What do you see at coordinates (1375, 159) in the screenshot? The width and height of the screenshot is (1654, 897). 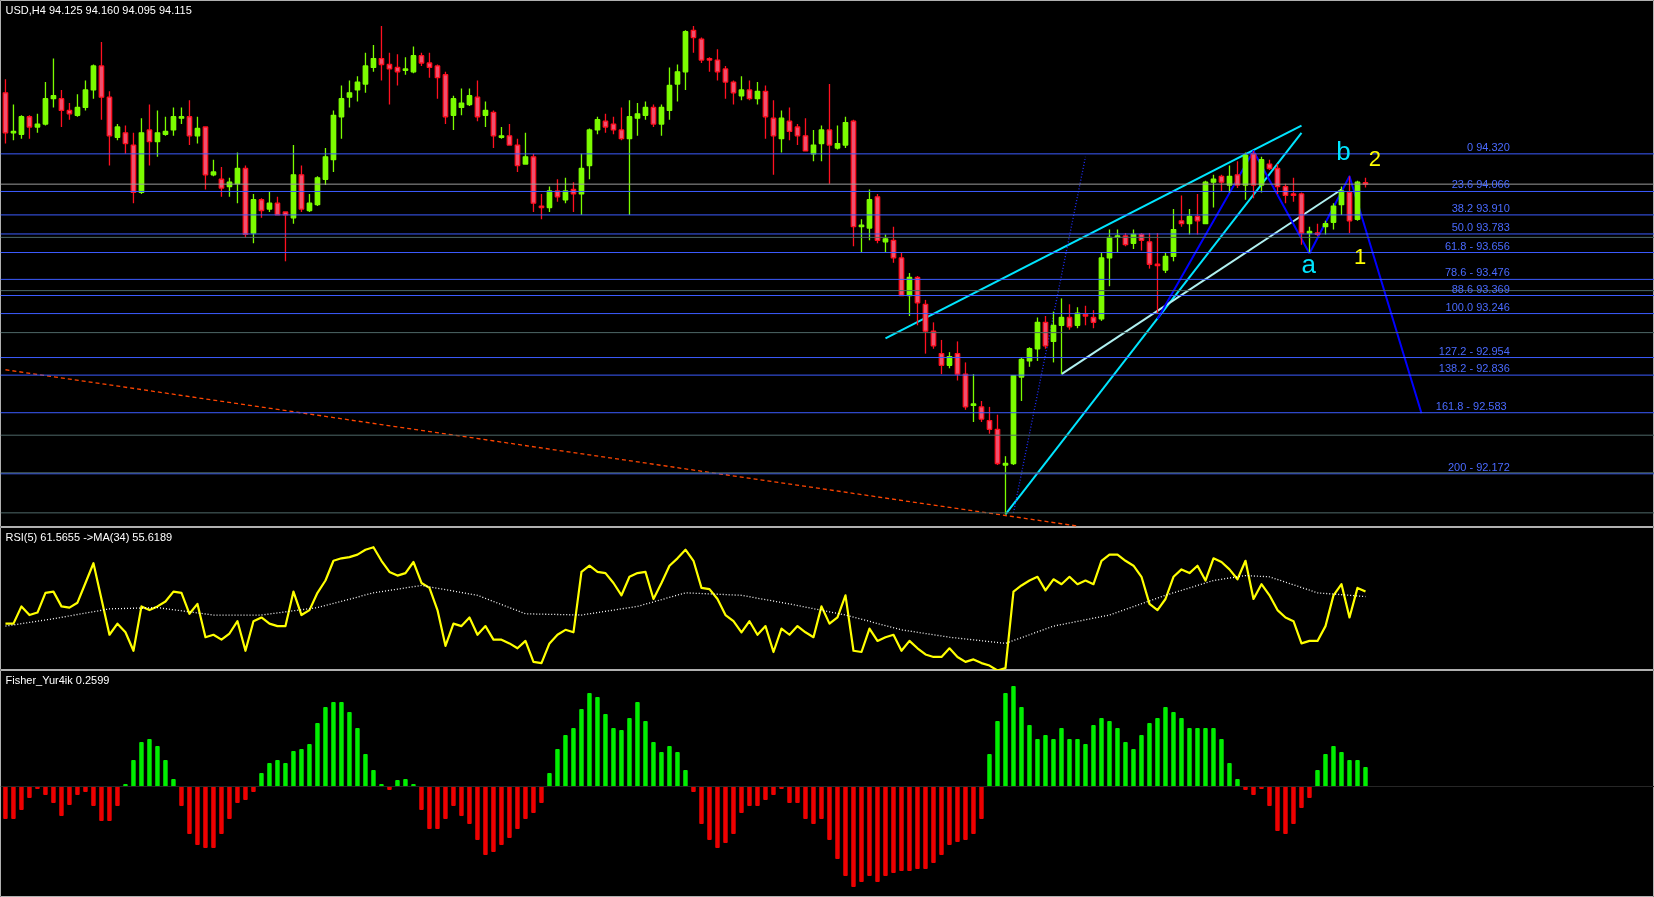 I see `annotation: 2` at bounding box center [1375, 159].